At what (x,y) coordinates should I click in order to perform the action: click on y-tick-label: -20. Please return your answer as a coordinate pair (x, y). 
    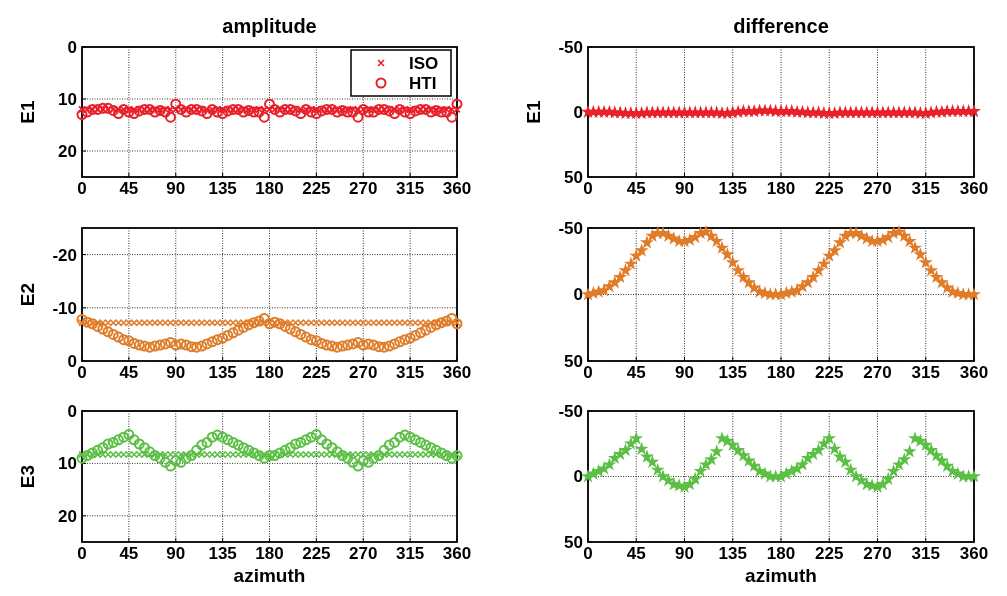
    Looking at the image, I should click on (64, 255).